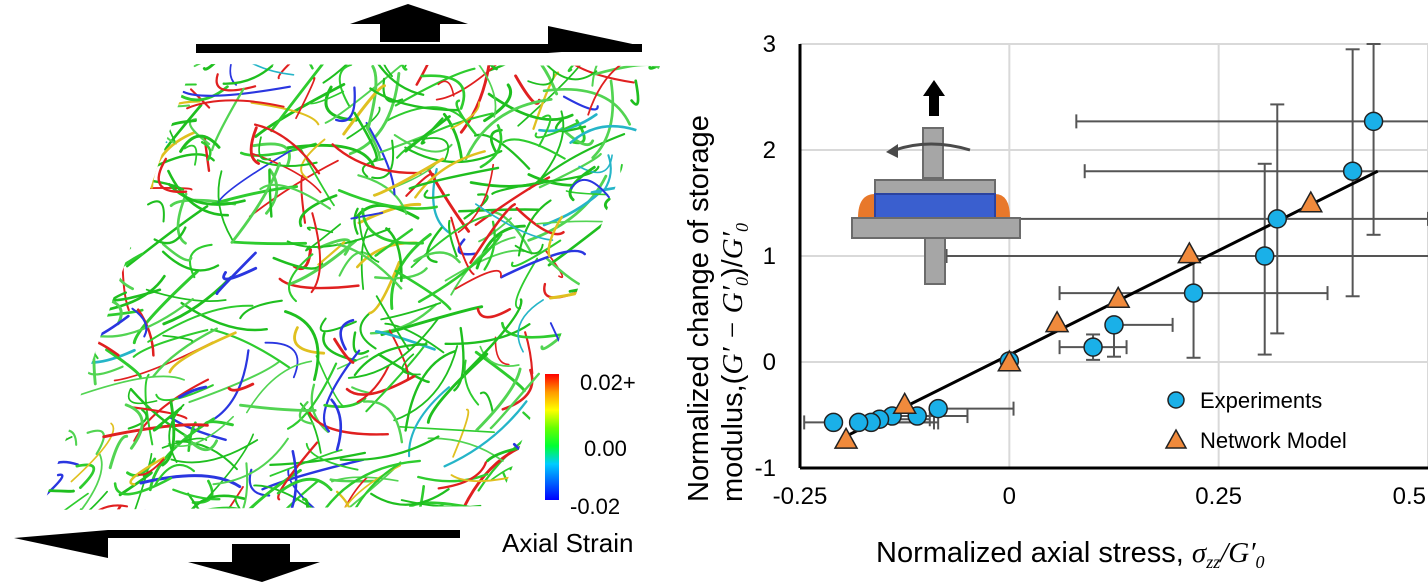  I want to click on legend-network-model-marker, so click(1176, 438).